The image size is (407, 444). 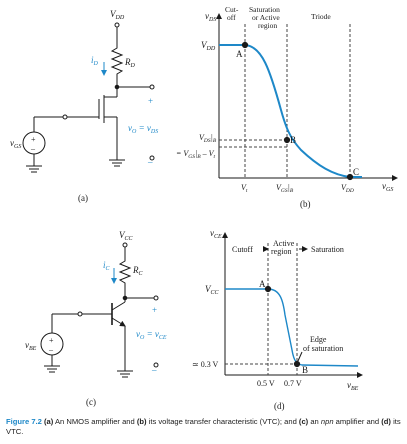 What do you see at coordinates (242, 249) in the screenshot?
I see `d-region-cutoff: Cutoff` at bounding box center [242, 249].